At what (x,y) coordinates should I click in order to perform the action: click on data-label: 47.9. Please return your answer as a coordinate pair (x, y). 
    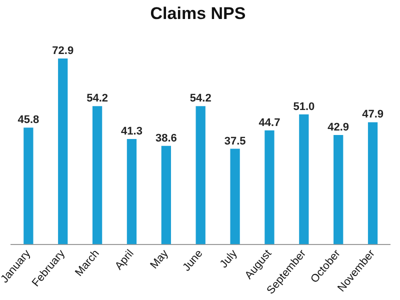
    Looking at the image, I should click on (373, 114).